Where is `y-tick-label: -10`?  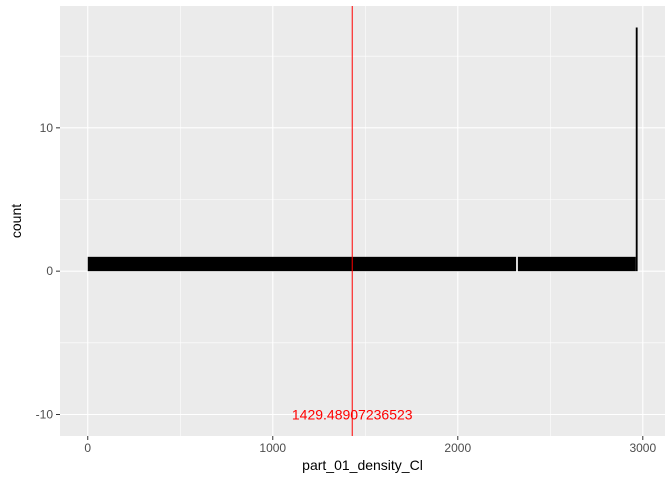
y-tick-label: -10 is located at coordinates (45, 415).